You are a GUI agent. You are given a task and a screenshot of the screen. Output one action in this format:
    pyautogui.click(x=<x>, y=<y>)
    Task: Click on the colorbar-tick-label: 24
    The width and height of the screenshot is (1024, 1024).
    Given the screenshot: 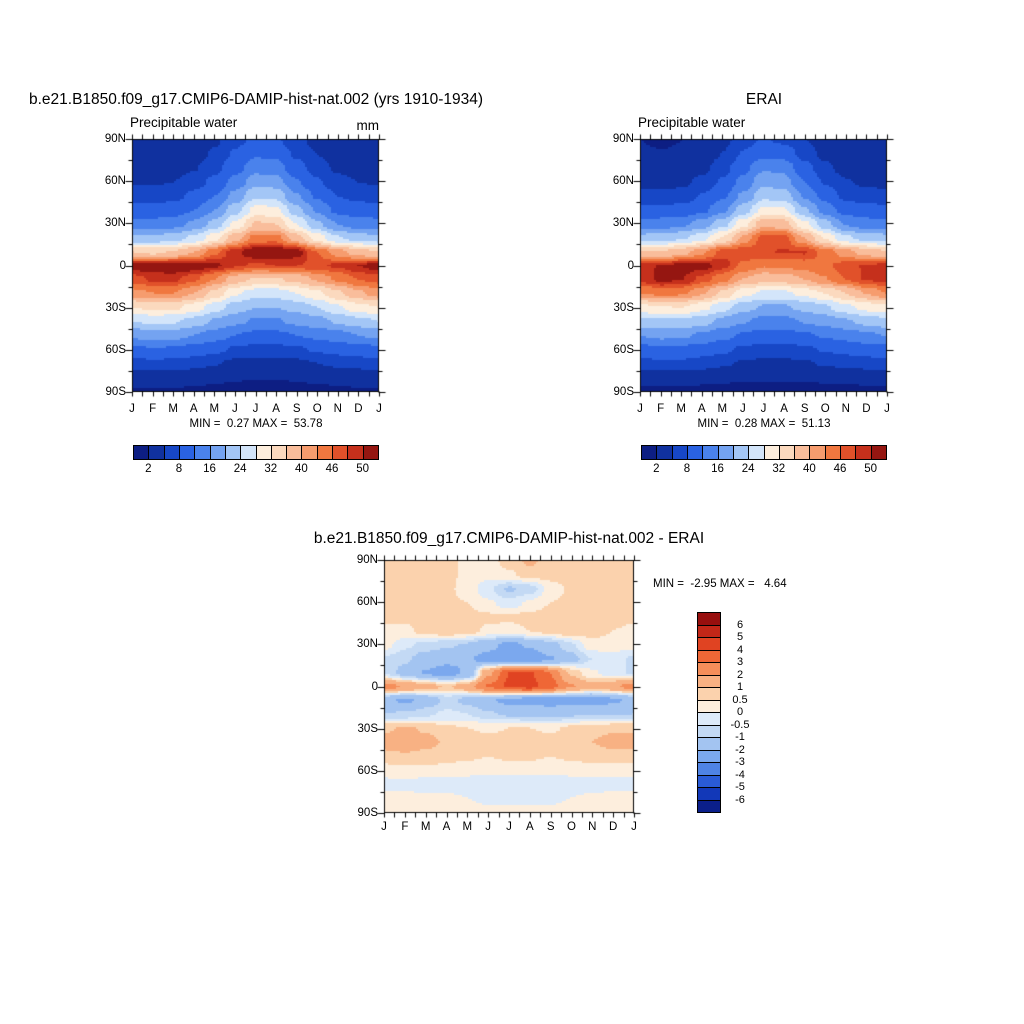 What is the action you would take?
    pyautogui.click(x=748, y=469)
    